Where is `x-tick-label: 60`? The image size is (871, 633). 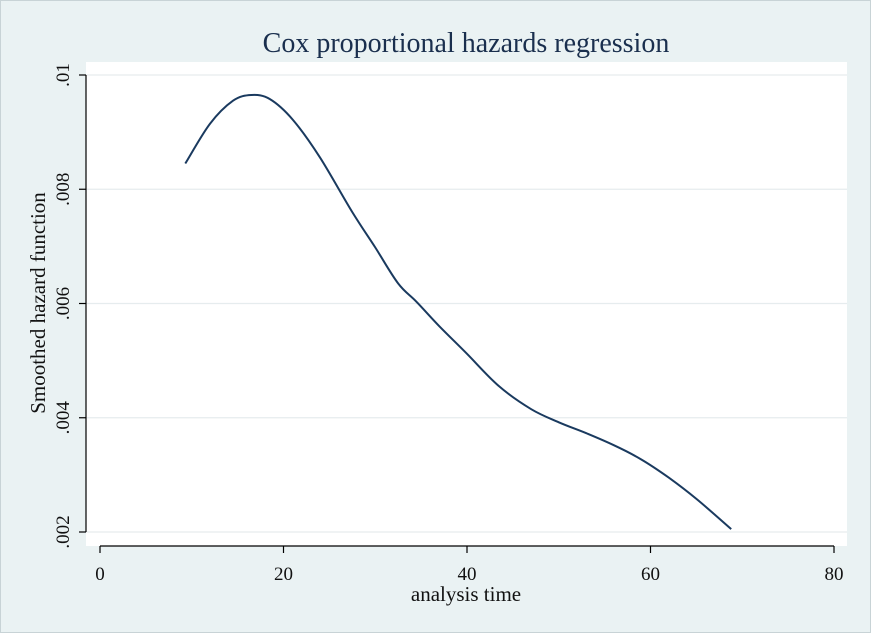
x-tick-label: 60 is located at coordinates (650, 574).